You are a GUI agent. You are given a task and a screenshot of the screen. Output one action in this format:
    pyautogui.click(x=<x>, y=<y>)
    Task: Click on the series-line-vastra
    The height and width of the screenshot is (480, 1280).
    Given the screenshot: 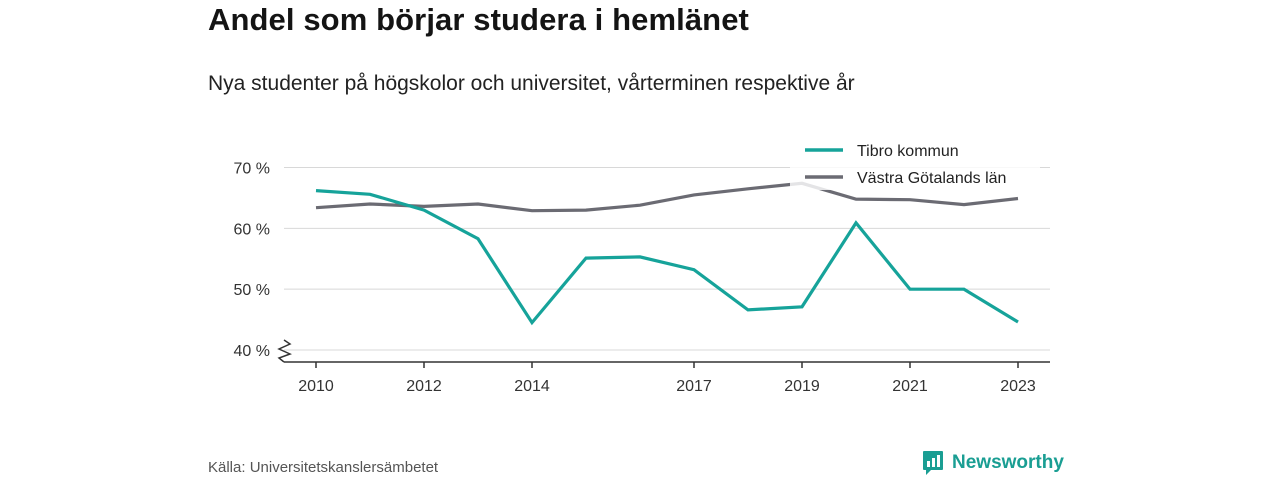 What is the action you would take?
    pyautogui.click(x=667, y=197)
    